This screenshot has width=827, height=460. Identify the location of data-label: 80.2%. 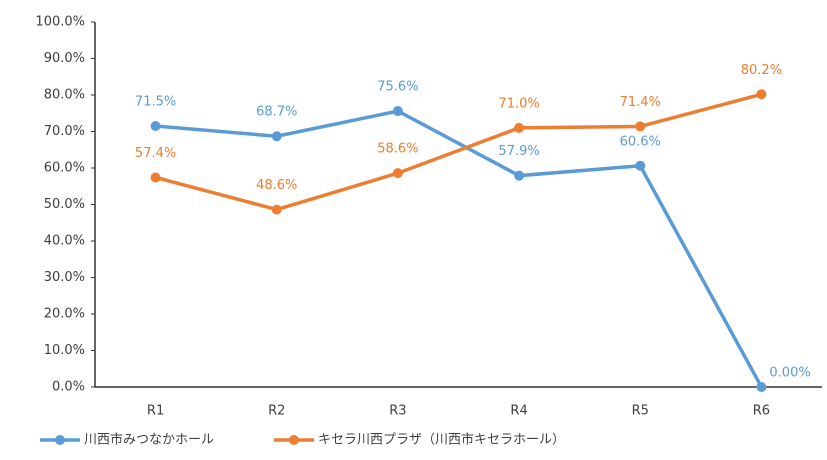
(761, 70).